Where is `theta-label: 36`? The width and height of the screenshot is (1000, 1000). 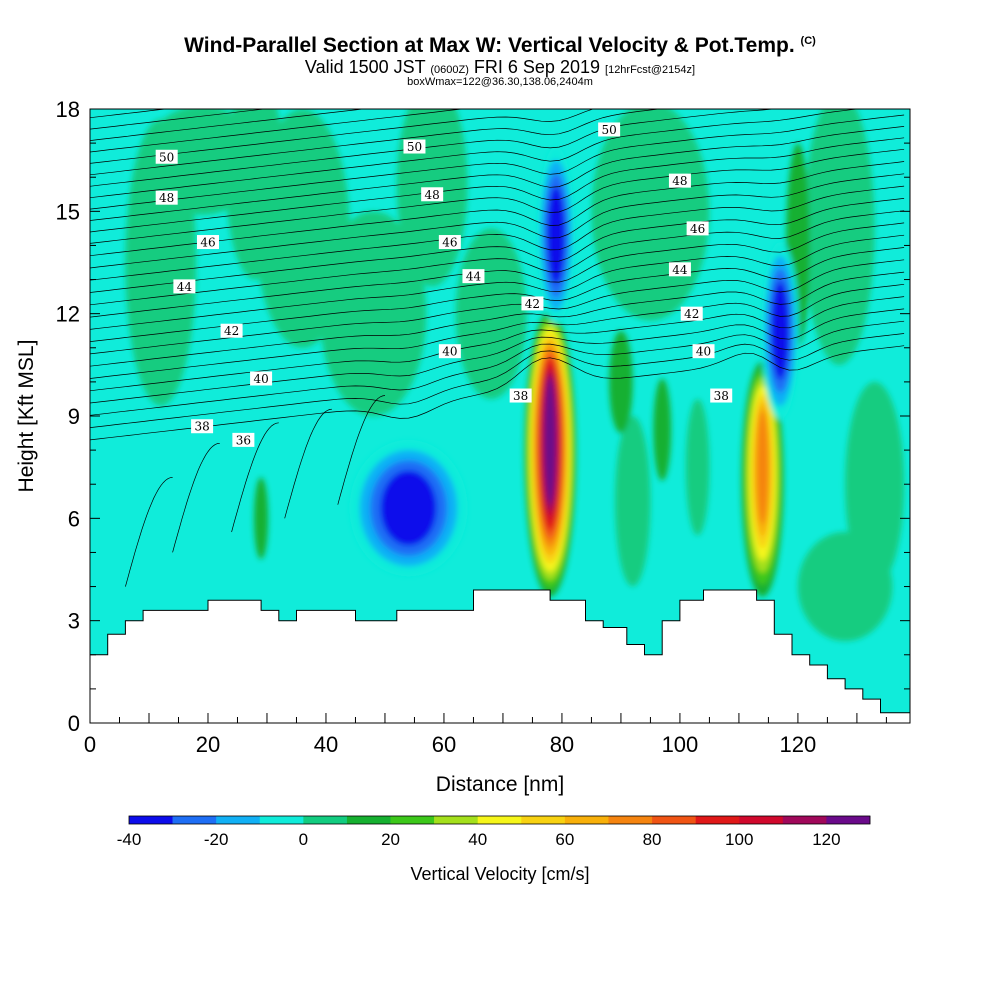 theta-label: 36 is located at coordinates (243, 440).